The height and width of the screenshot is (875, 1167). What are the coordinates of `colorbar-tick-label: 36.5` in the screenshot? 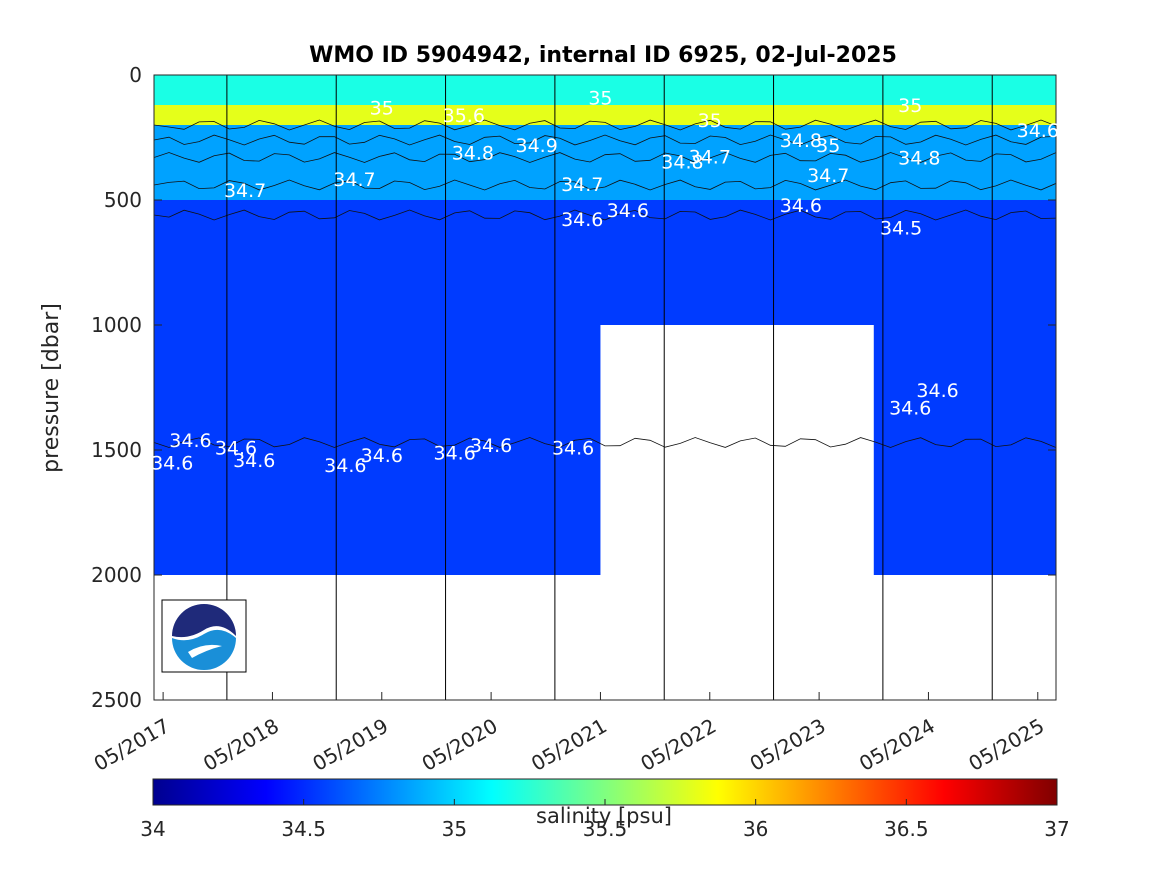 It's located at (906, 829).